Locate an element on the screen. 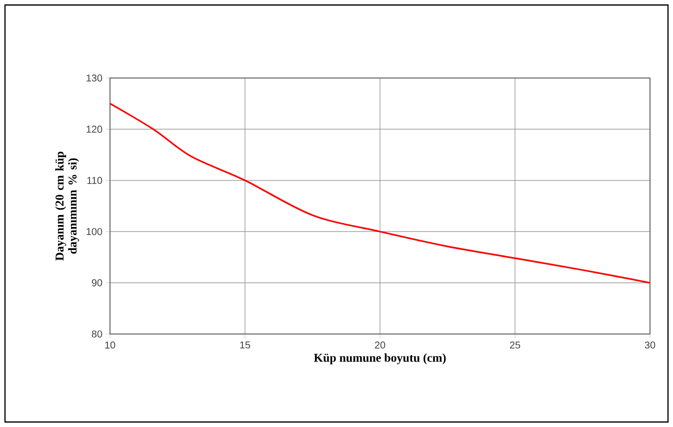 Image resolution: width=673 pixels, height=427 pixels. y-tick-label: 120 is located at coordinates (94, 129).